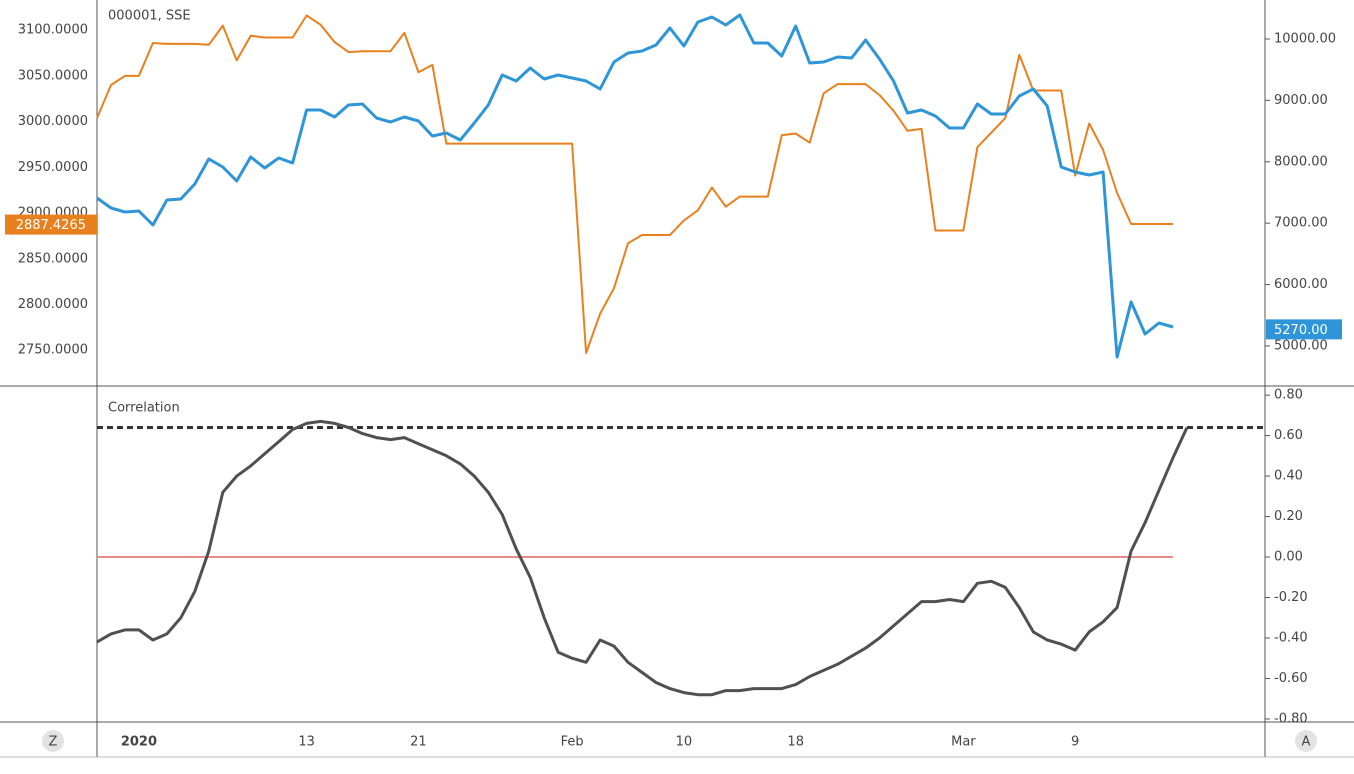 Image resolution: width=1354 pixels, height=774 pixels. Describe the element at coordinates (1288, 516) in the screenshot. I see `y-tick-label: 0.20` at that location.